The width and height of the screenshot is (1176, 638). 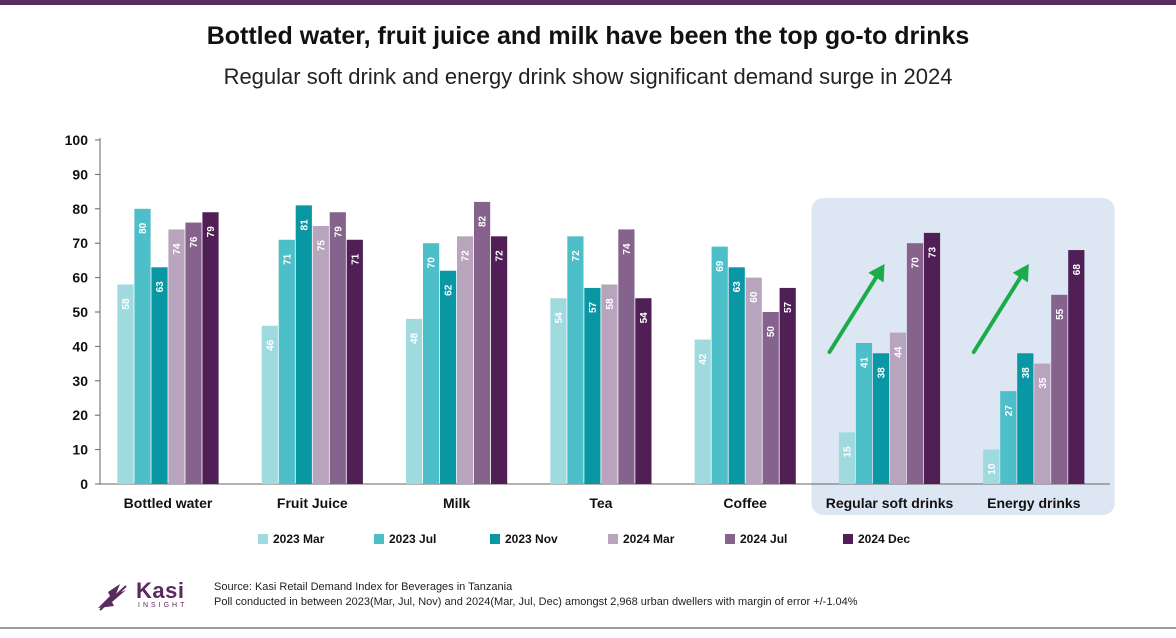 What do you see at coordinates (160, 590) in the screenshot?
I see `logo-name: Kasi` at bounding box center [160, 590].